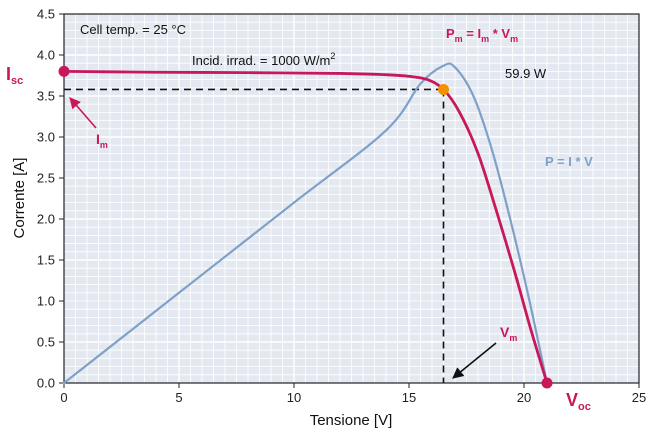 This screenshot has height=433, width=657. I want to click on im-sub: m, so click(104, 145).